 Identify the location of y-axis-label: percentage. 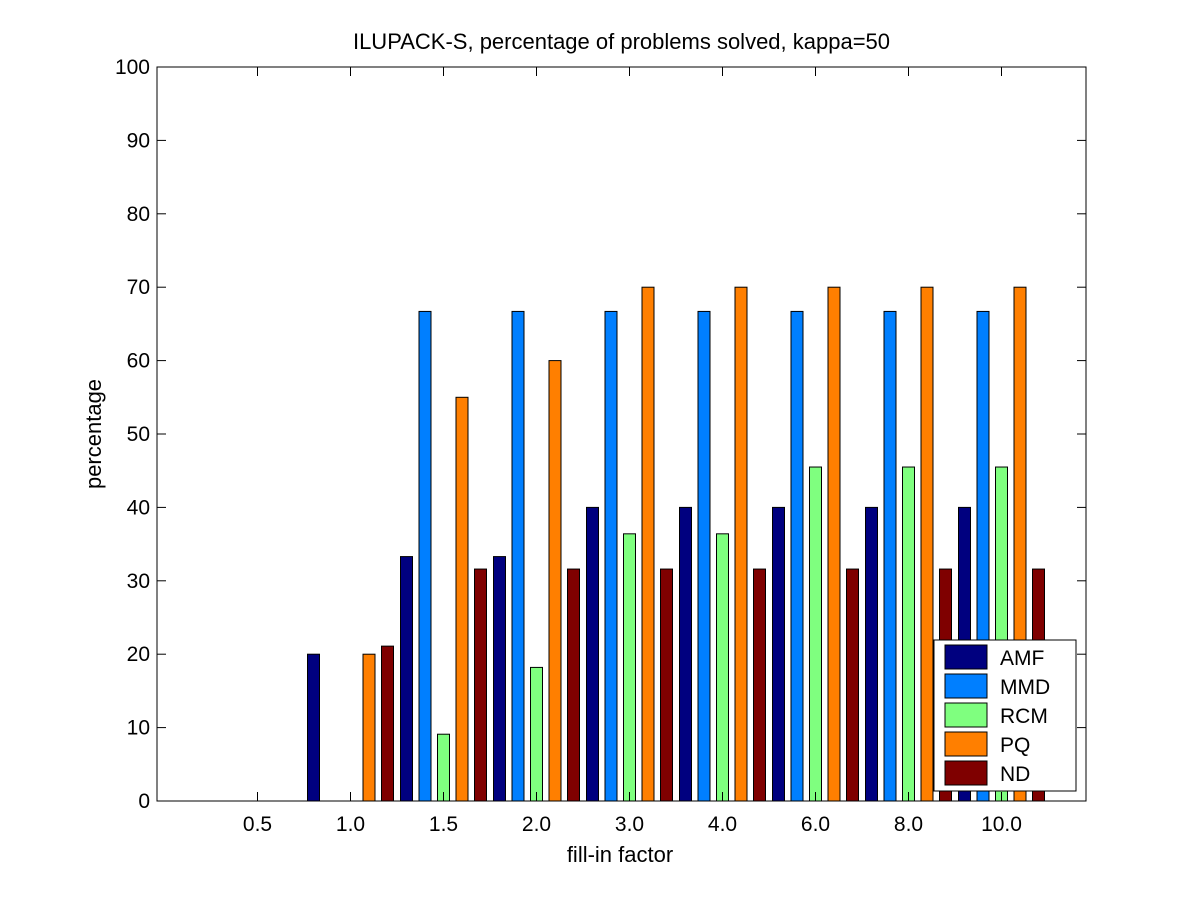
(93, 434).